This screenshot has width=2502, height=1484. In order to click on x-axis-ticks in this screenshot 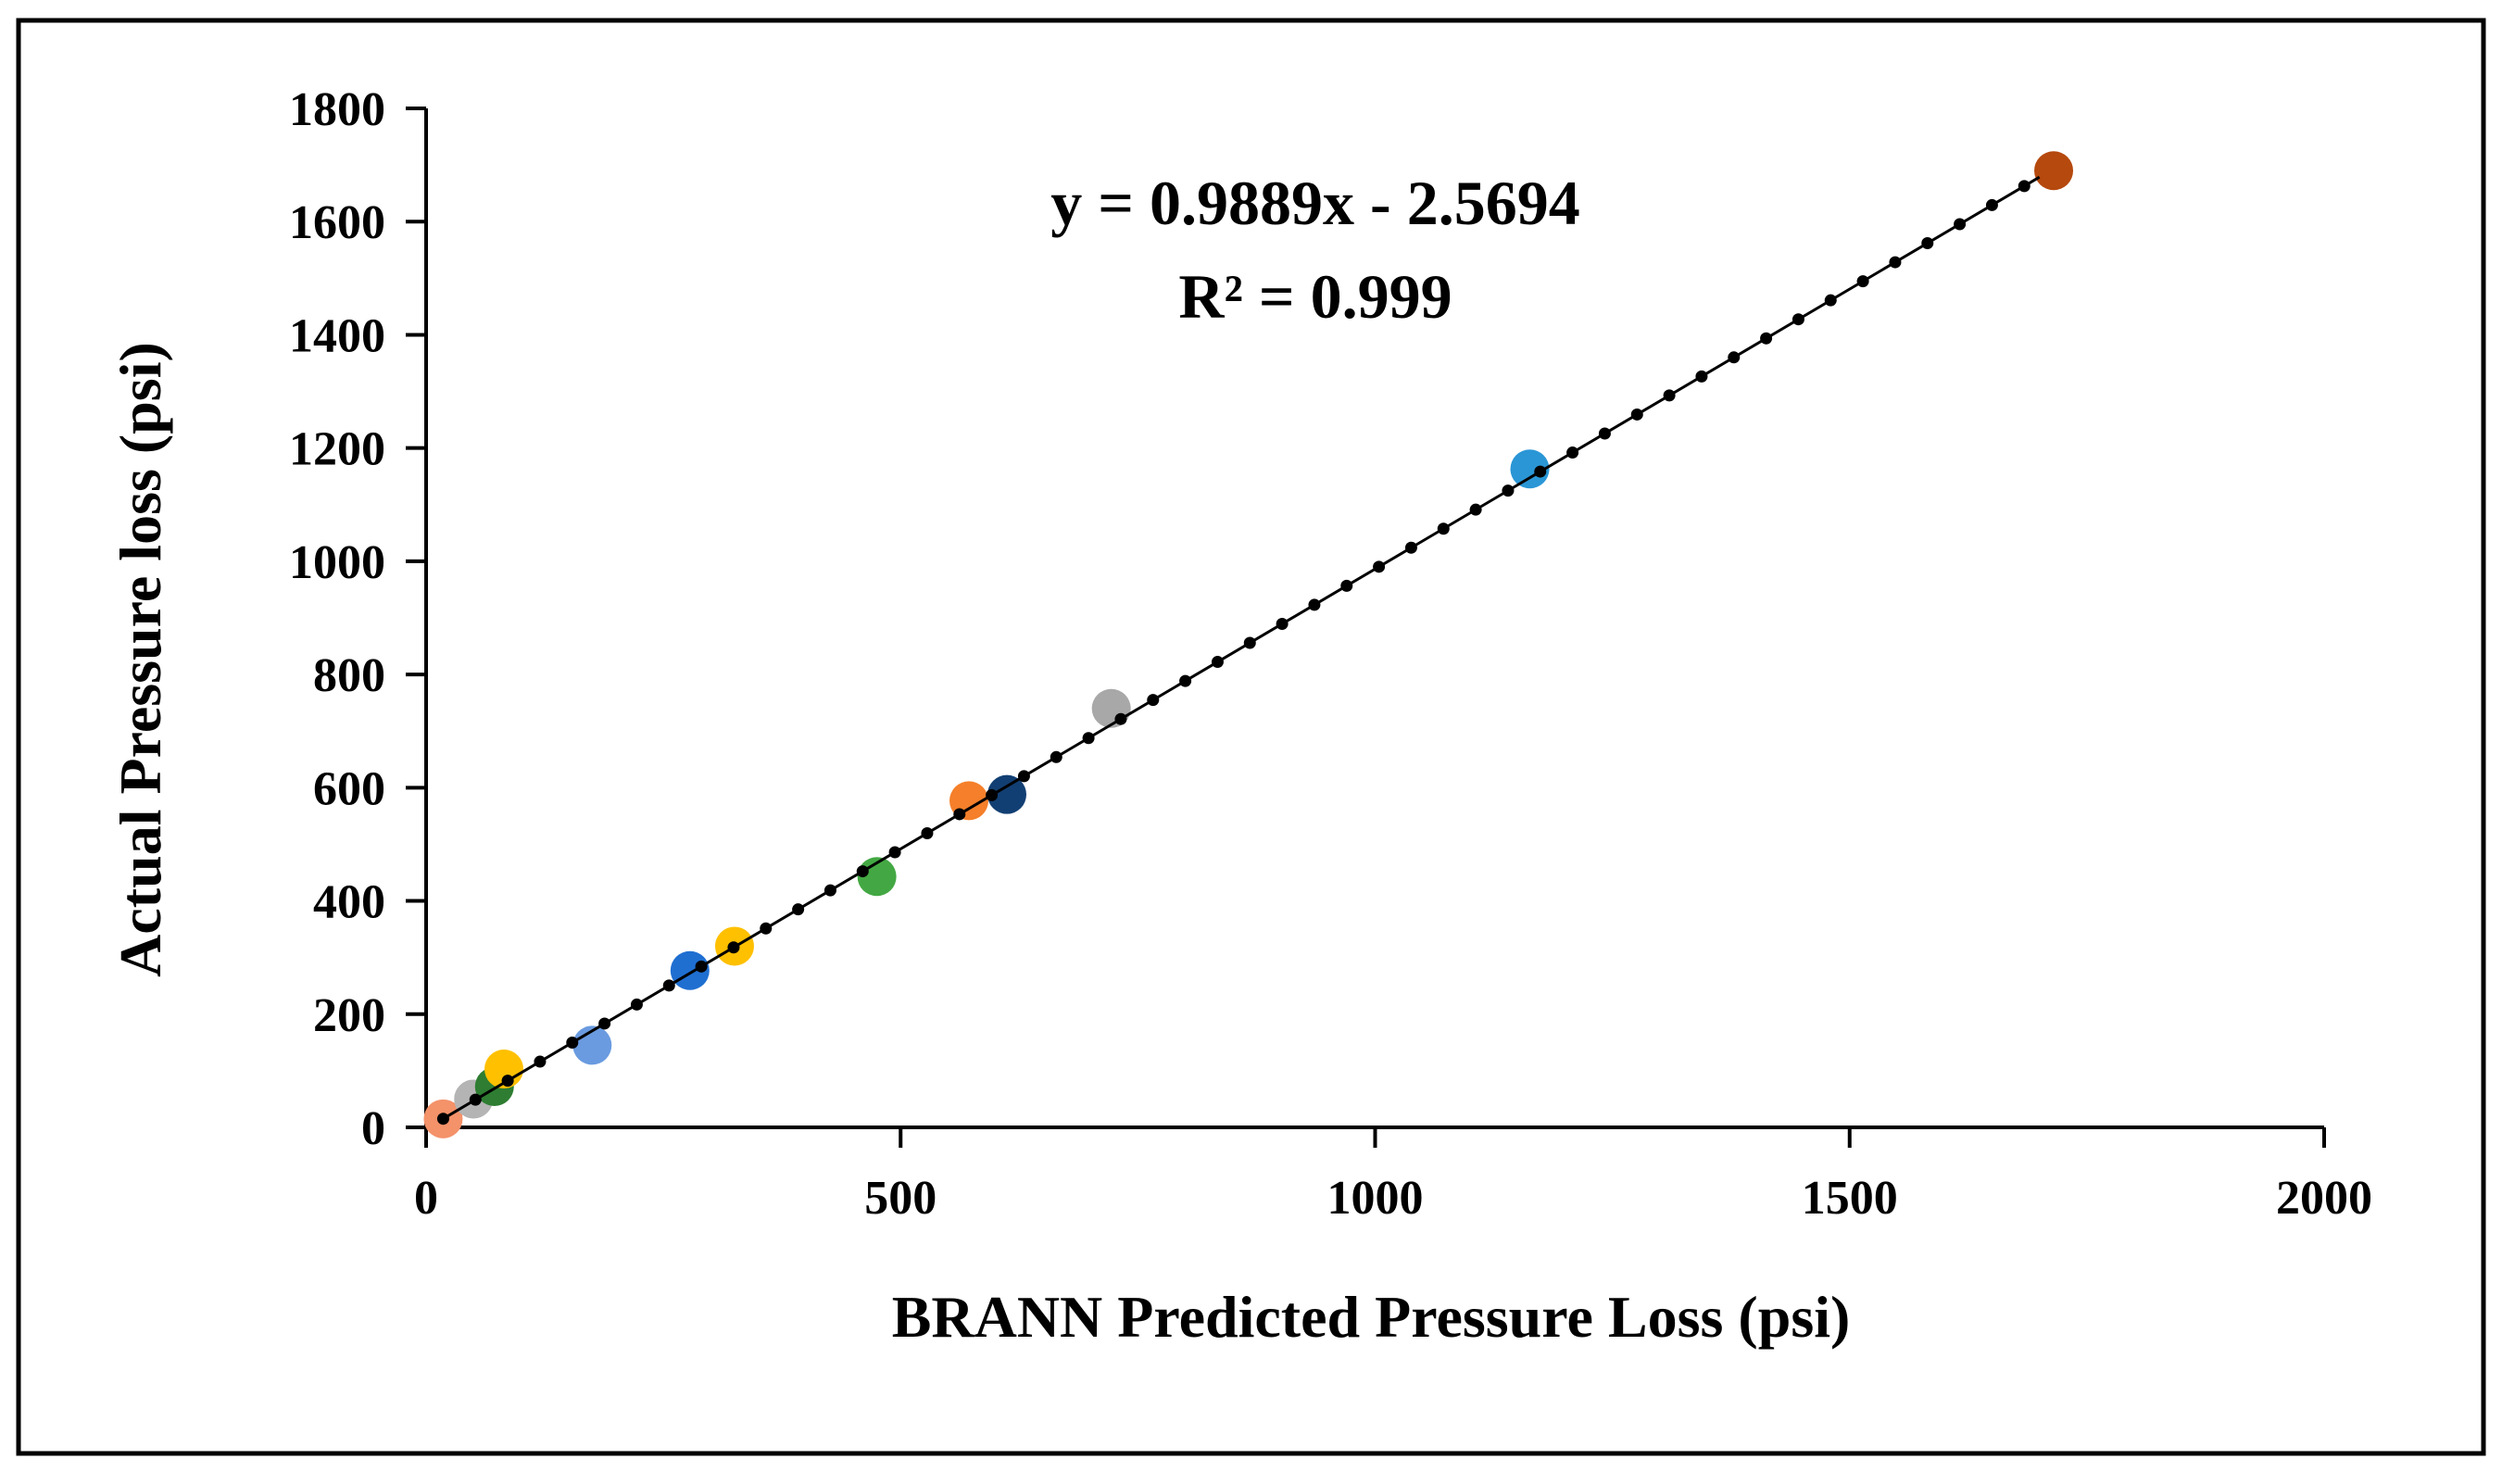, I will do `click(1375, 1137)`.